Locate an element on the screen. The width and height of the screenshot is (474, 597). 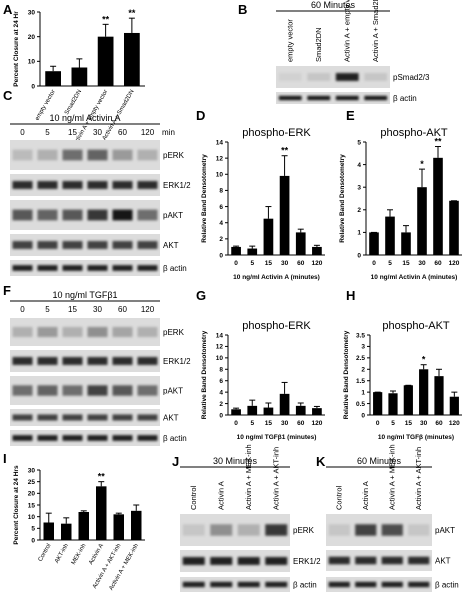
lane-label: Activin A is located at coordinates (220, 495).